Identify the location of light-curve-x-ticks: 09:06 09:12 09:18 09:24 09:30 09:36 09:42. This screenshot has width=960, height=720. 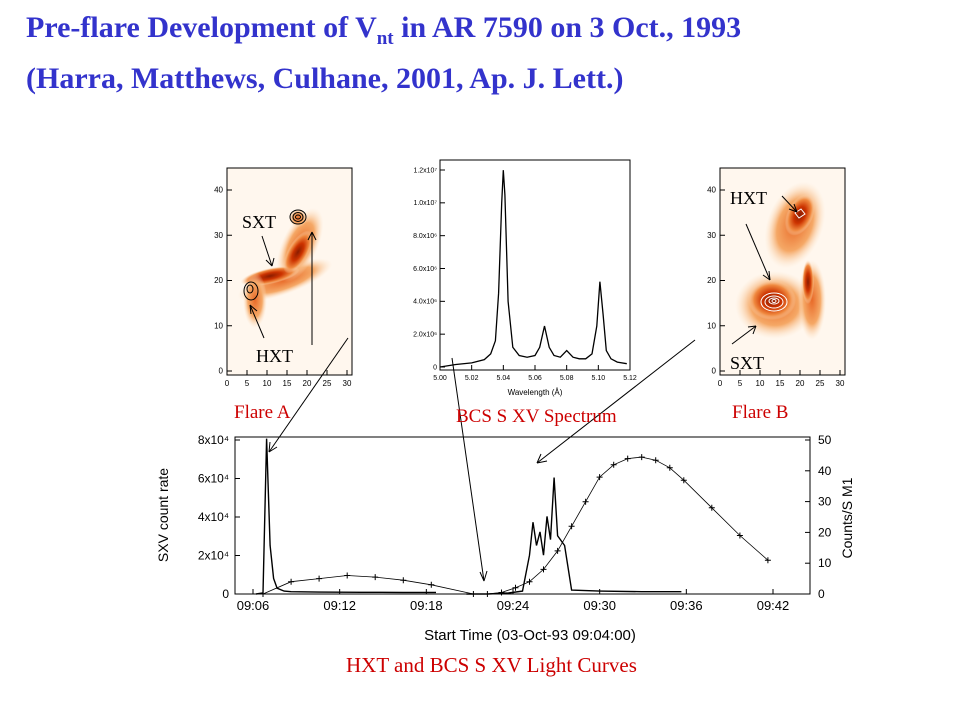
(513, 601).